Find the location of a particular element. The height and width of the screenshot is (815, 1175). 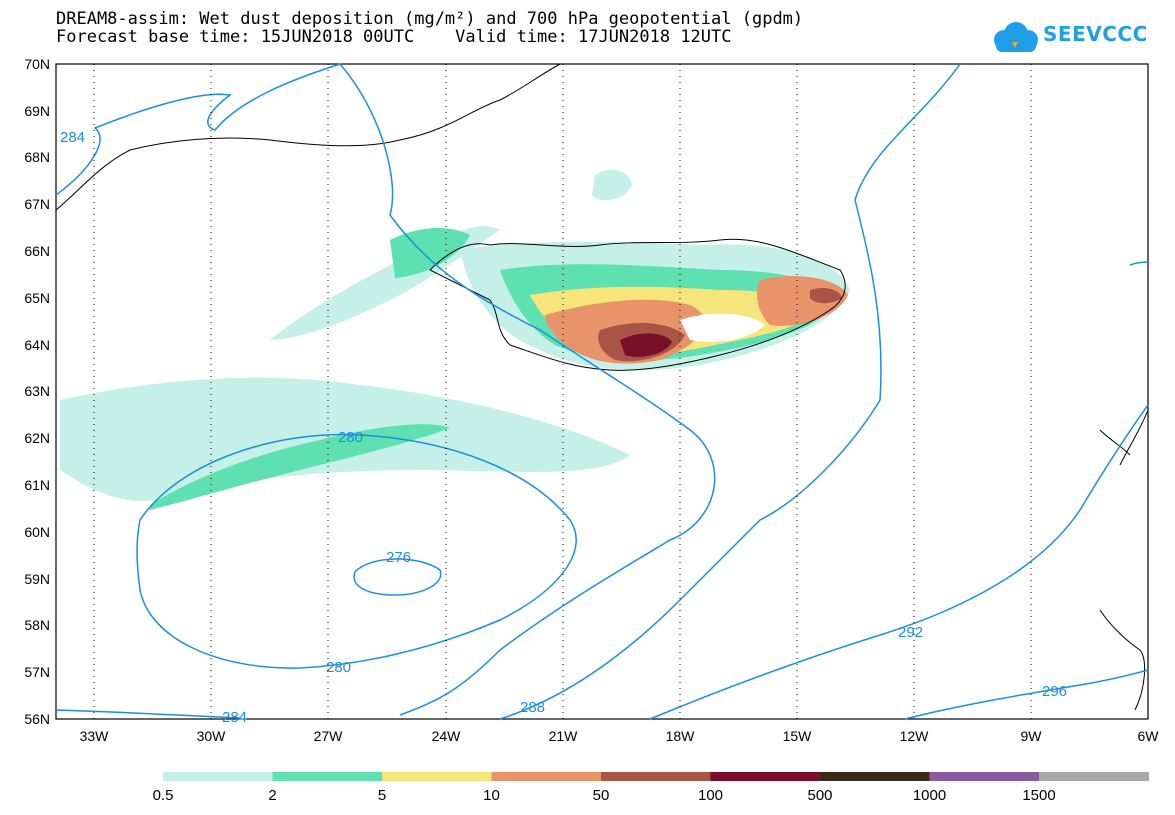

lon-label: 30W is located at coordinates (212, 736).